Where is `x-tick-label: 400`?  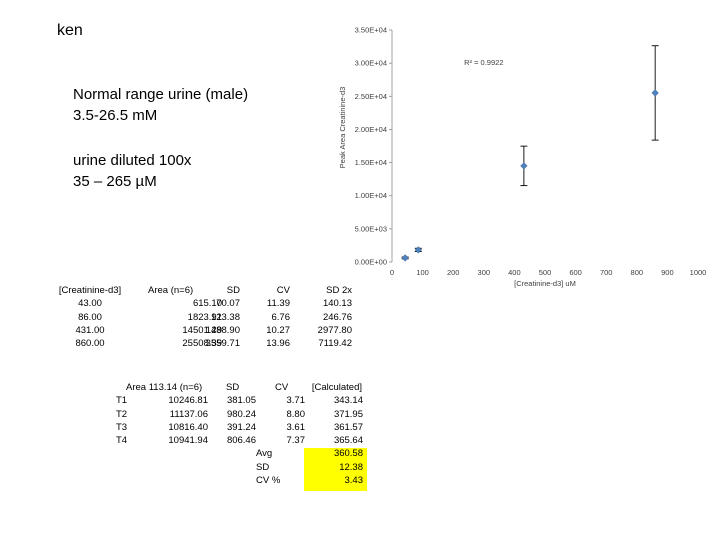
x-tick-label: 400 is located at coordinates (514, 272).